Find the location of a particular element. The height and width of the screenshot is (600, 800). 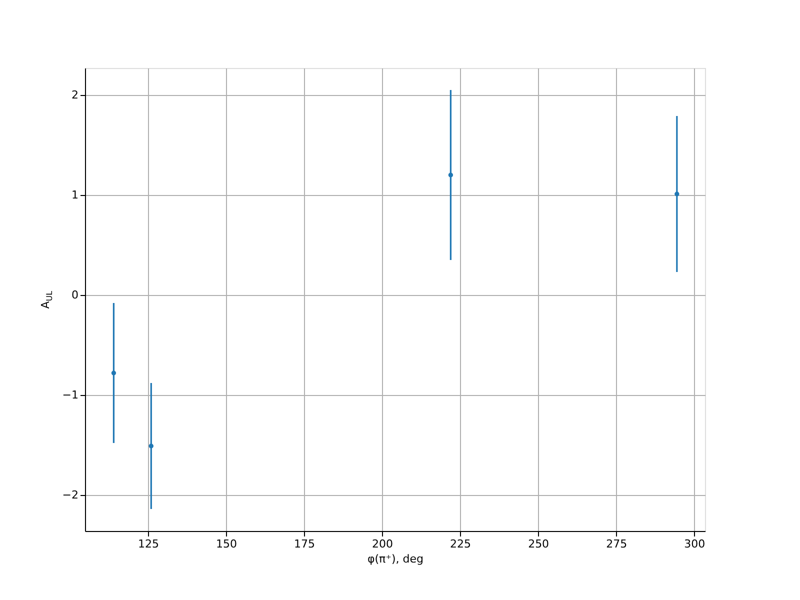

x-tick-label: 300 is located at coordinates (695, 544).